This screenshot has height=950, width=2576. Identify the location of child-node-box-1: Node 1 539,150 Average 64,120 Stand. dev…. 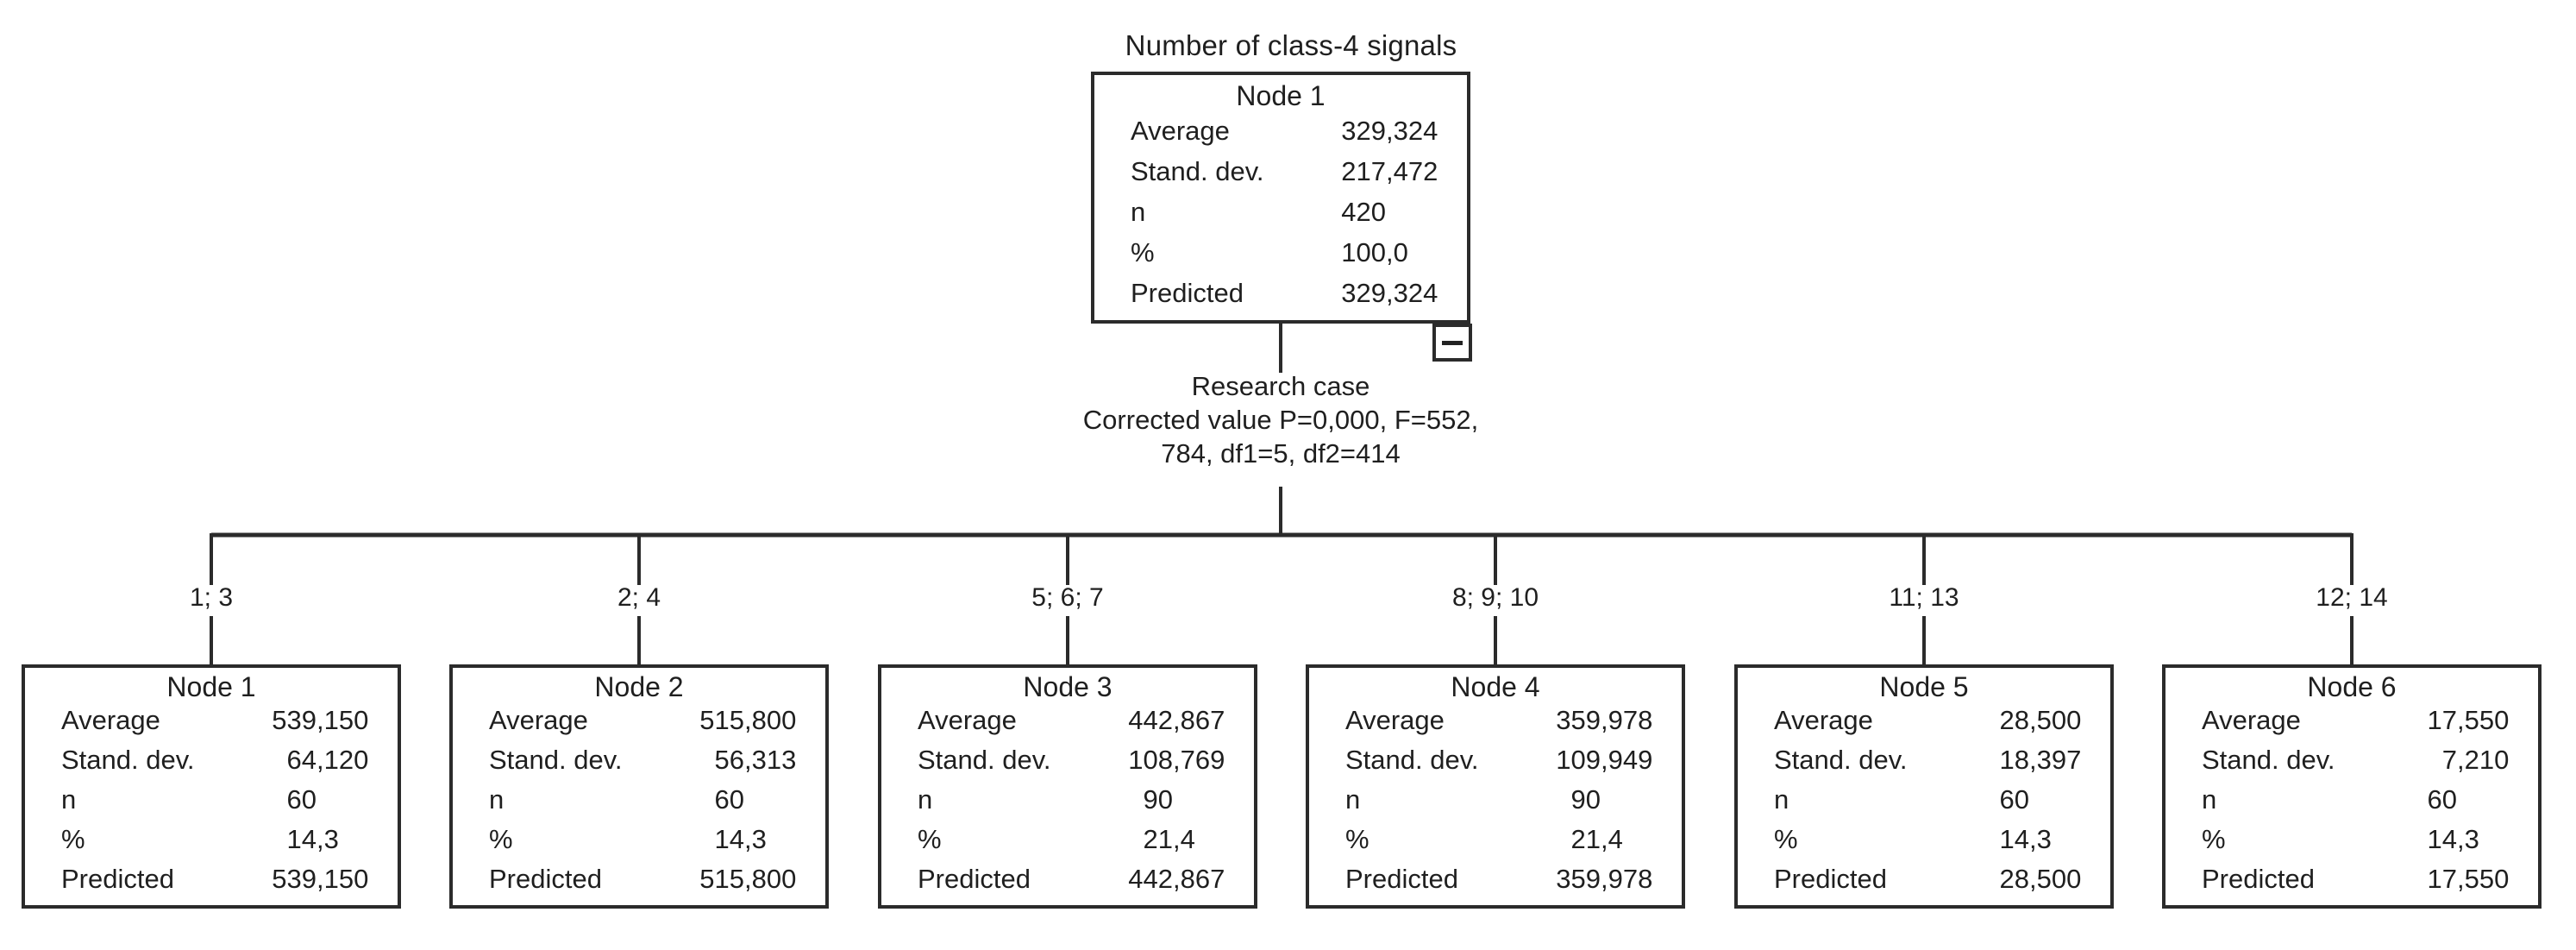
(211, 787).